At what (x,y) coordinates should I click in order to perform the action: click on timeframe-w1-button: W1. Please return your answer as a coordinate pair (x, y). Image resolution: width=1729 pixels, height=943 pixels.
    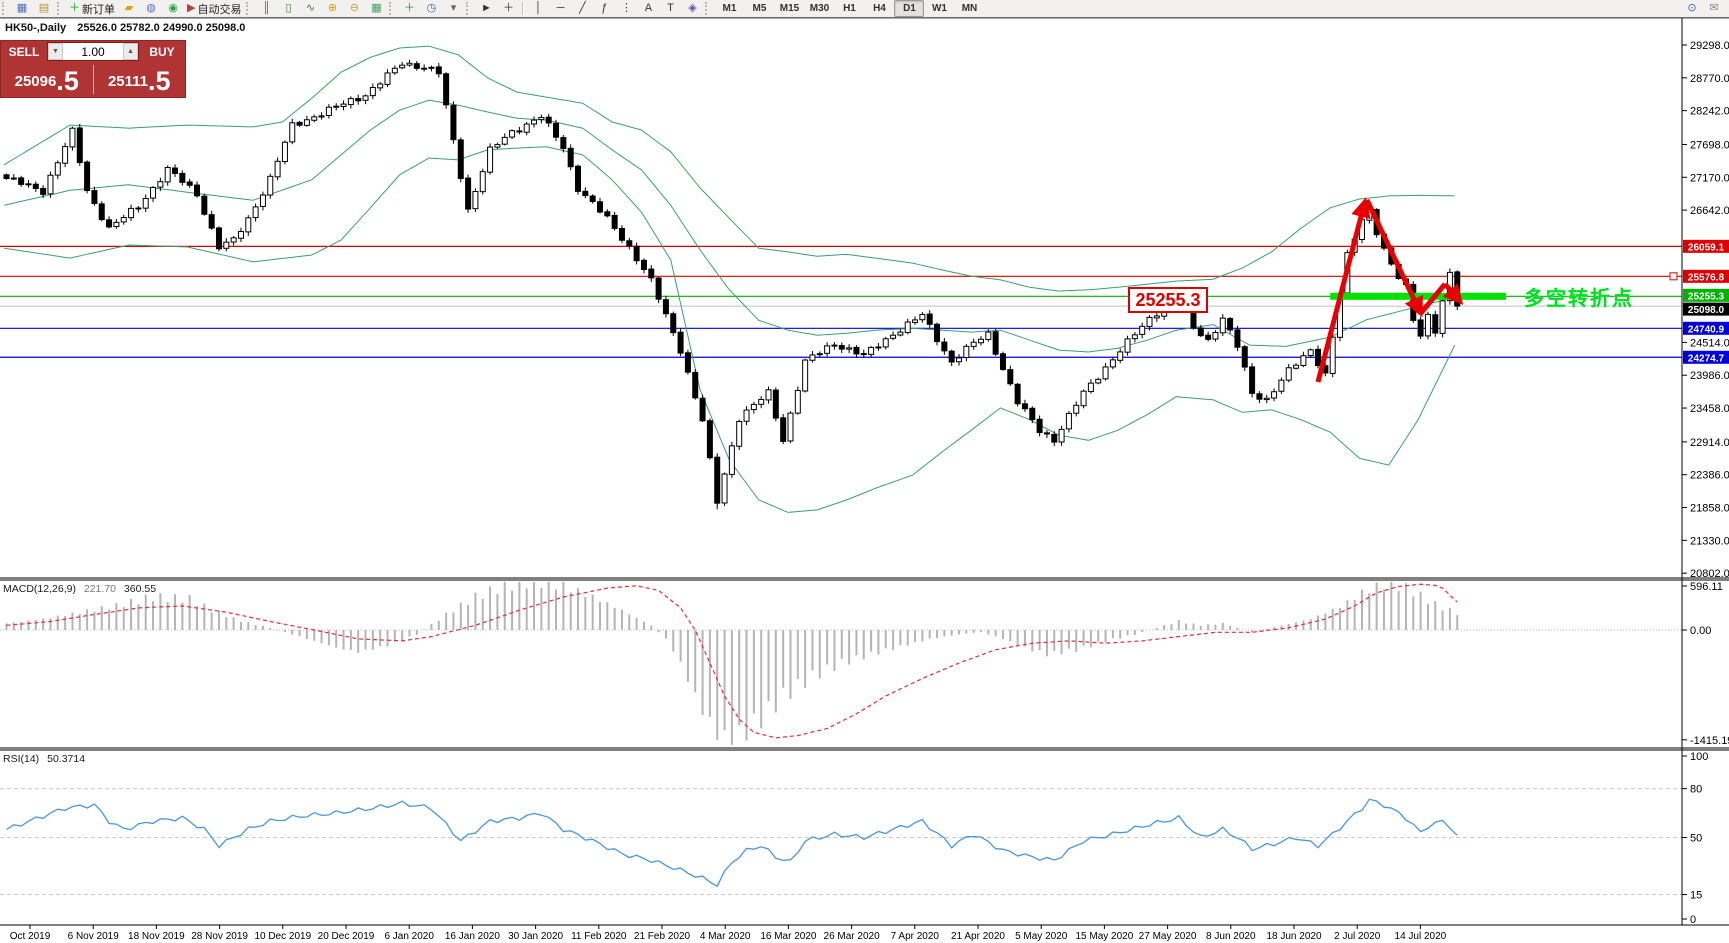
    Looking at the image, I should click on (939, 8).